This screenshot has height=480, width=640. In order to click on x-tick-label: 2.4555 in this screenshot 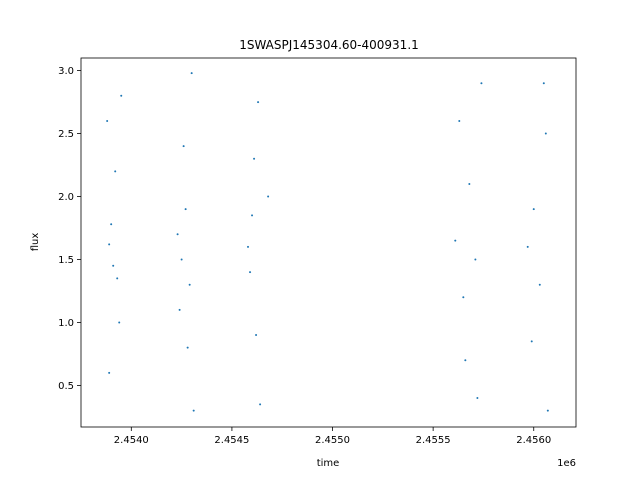, I will do `click(433, 440)`.